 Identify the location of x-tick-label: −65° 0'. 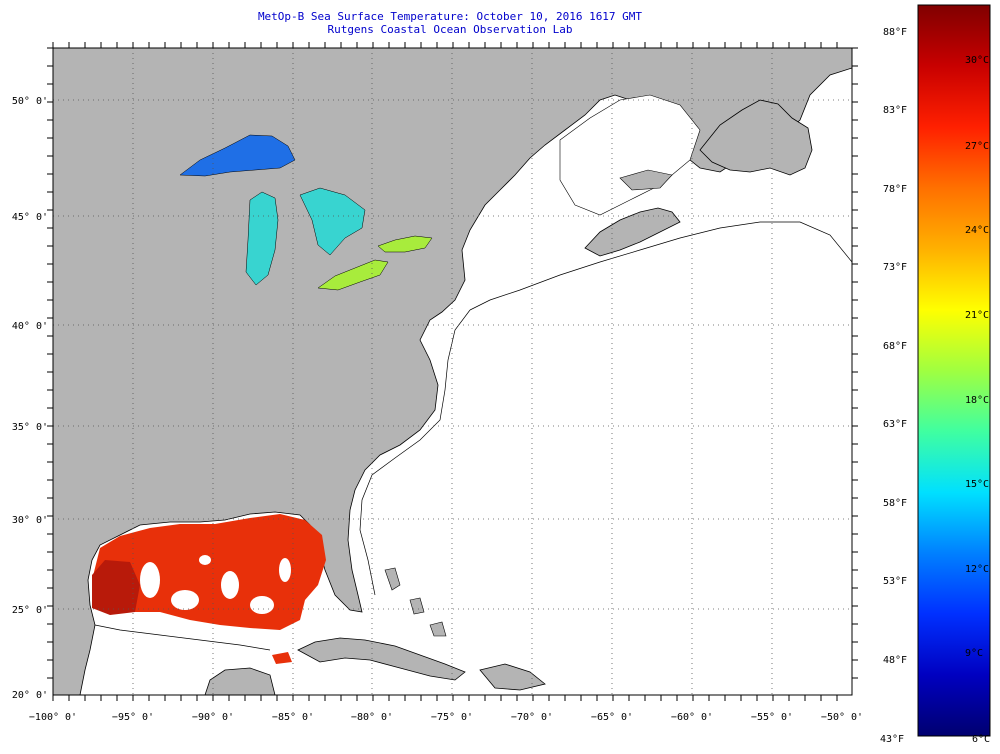
(612, 717).